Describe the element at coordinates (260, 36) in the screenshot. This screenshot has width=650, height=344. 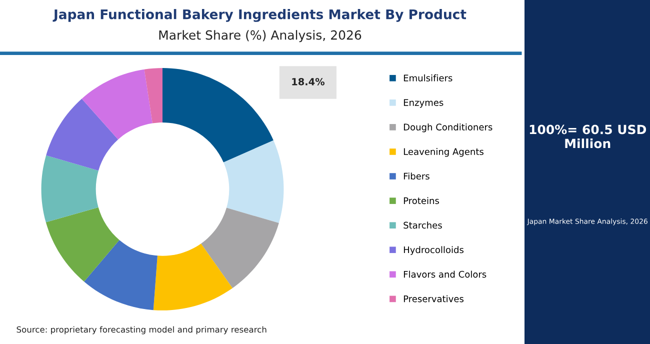
I see `chart-subtitle: Market Share (%) Analysis, 2026` at that location.